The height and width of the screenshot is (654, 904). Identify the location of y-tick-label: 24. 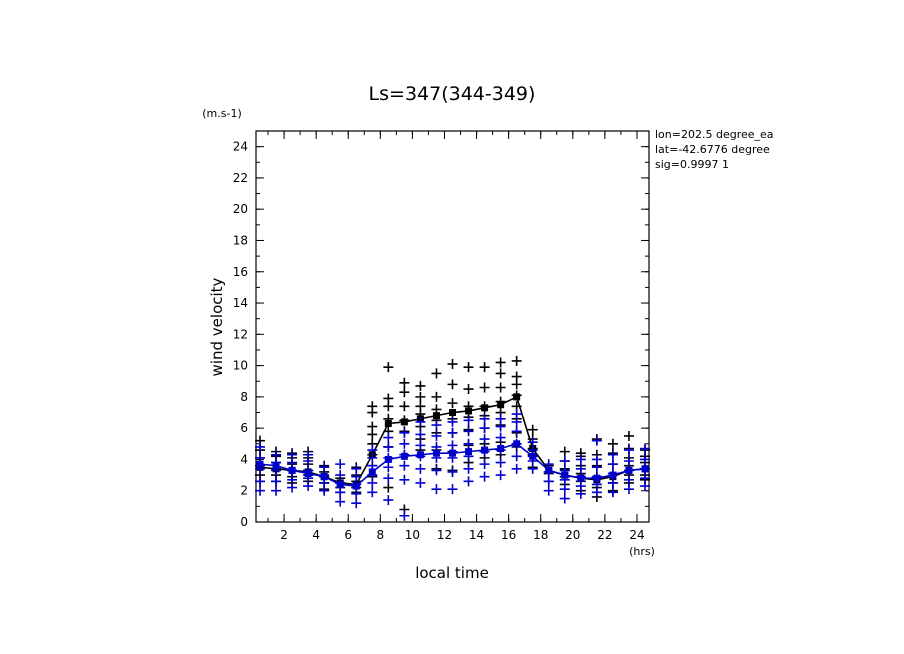
(240, 147).